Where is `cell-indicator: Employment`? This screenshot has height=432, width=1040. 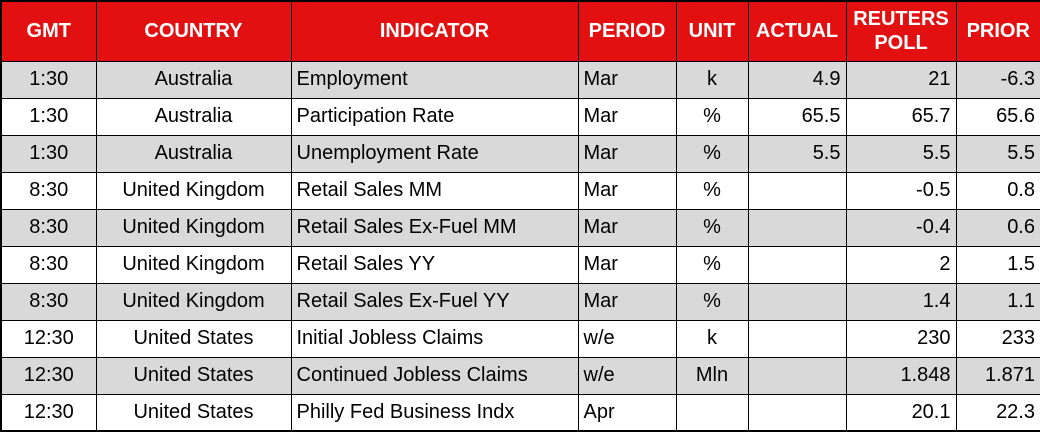 cell-indicator: Employment is located at coordinates (434, 79).